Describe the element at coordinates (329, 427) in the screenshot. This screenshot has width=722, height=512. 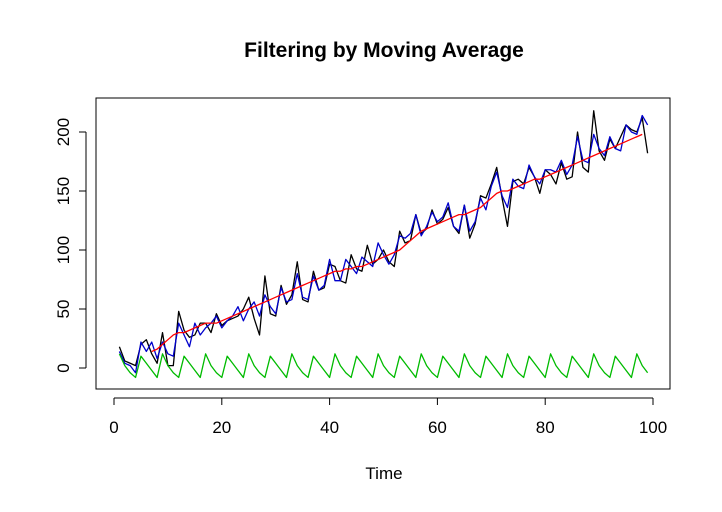
I see `x-tick-label: 40` at that location.